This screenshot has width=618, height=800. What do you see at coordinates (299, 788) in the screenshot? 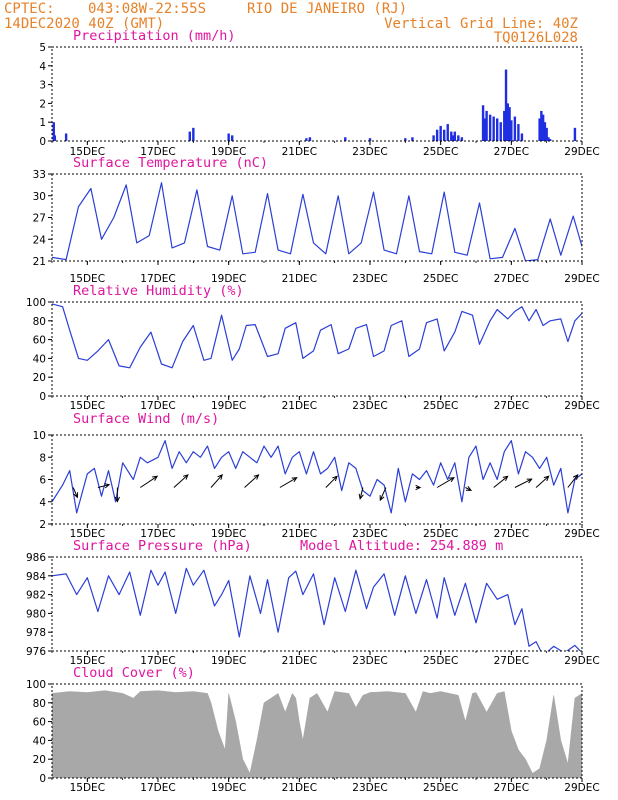
I see `cloud_cover-xtick-label: 21DEC` at bounding box center [299, 788].